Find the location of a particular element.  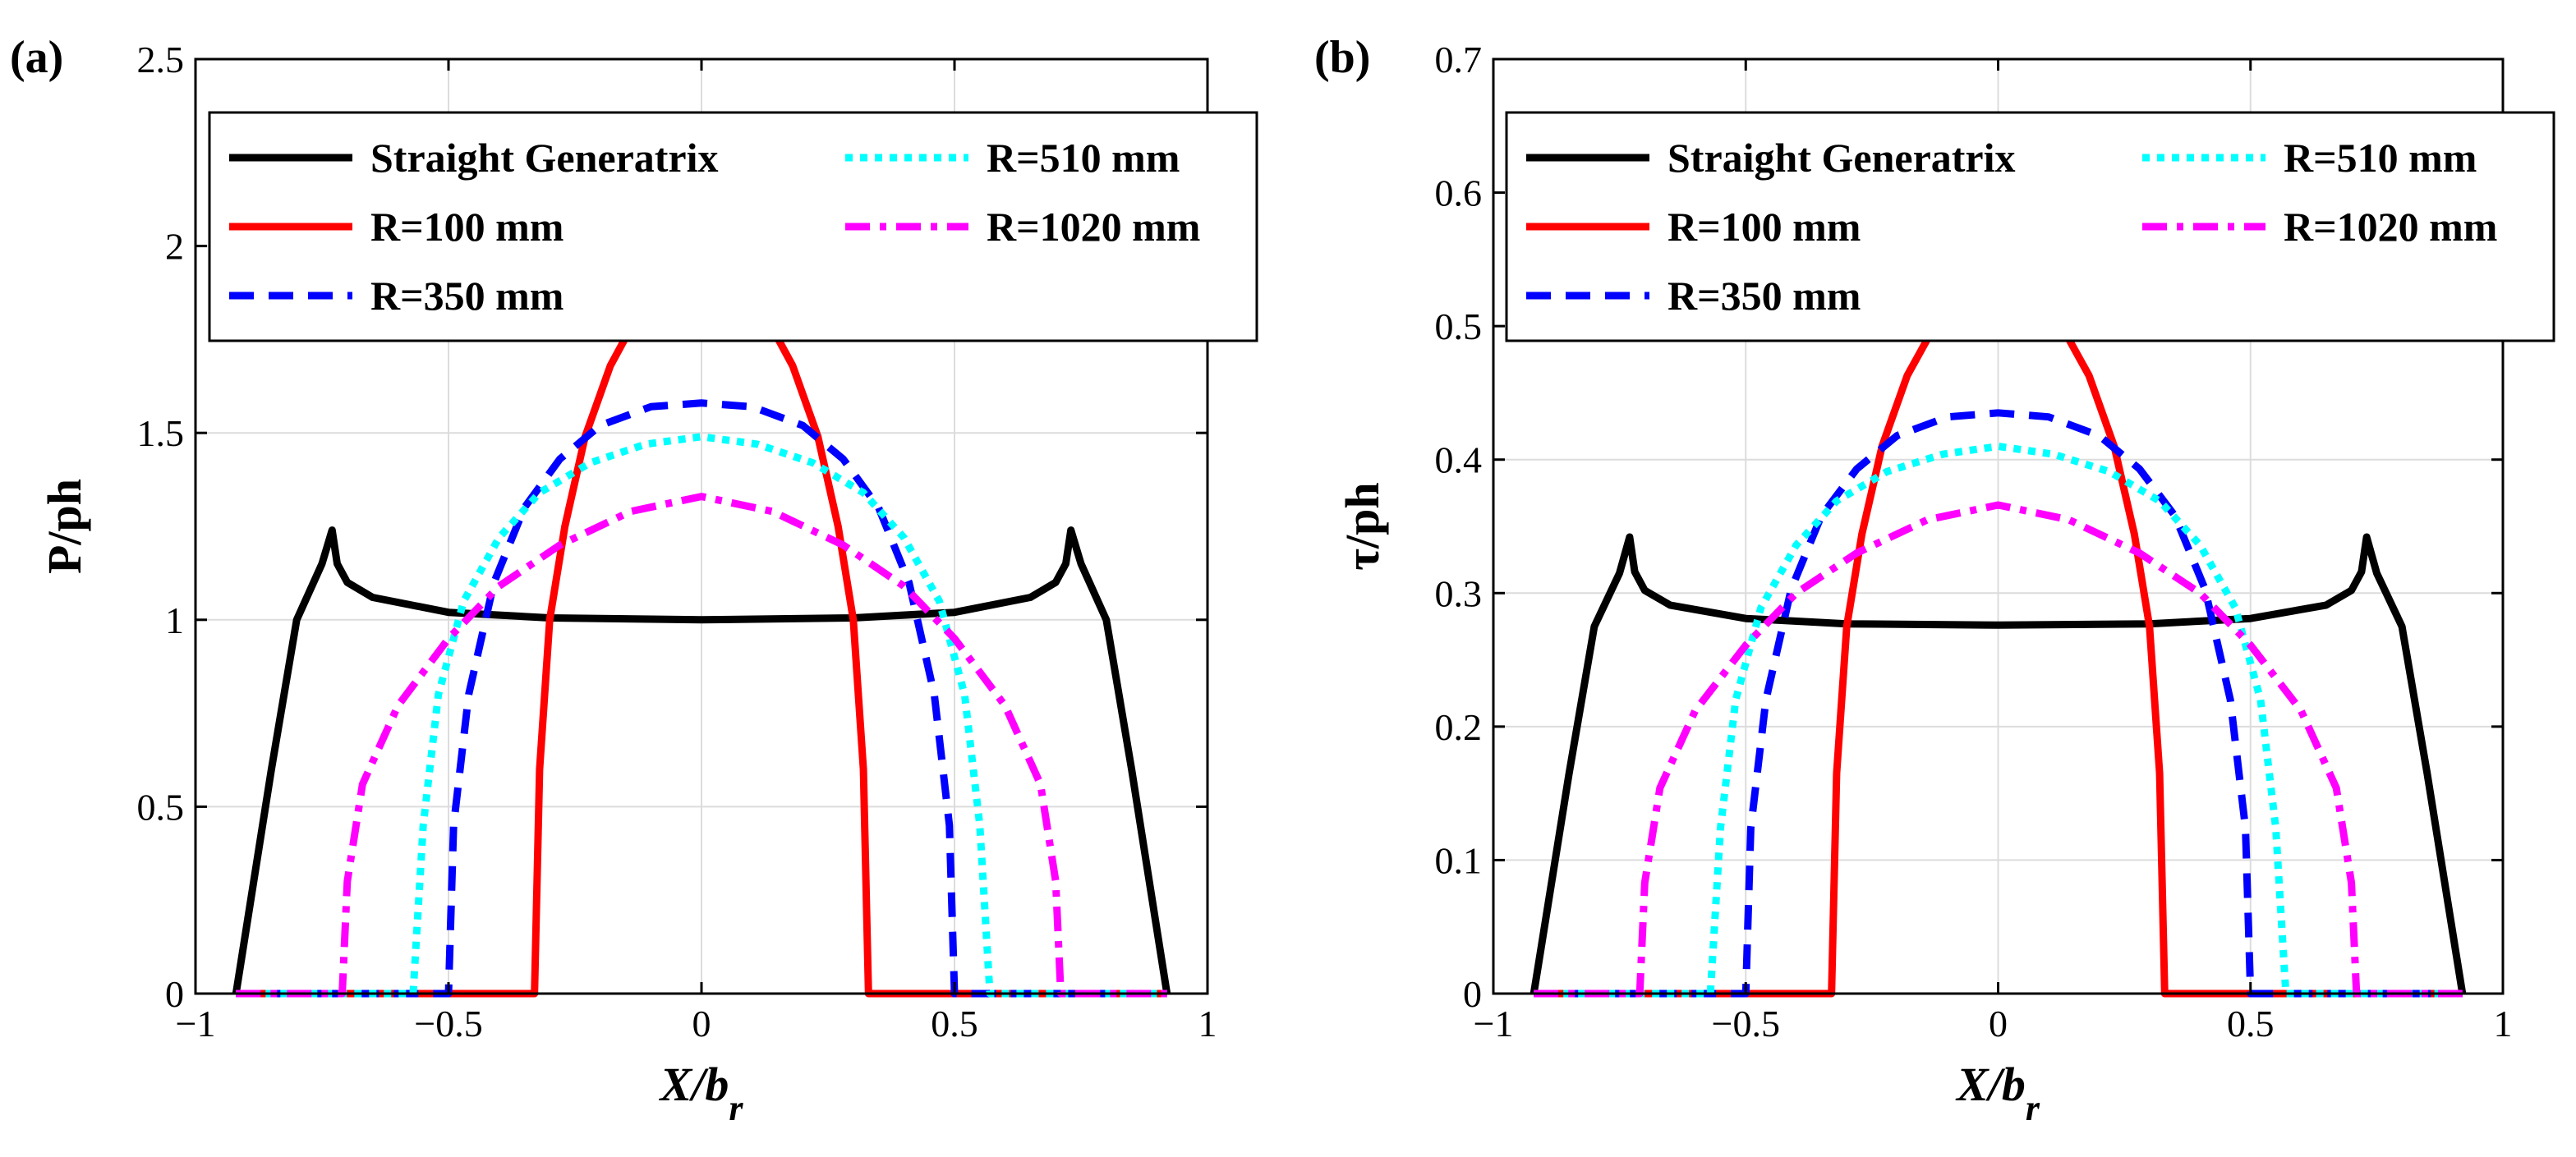

y-tick-label: 0.3 is located at coordinates (1459, 593).